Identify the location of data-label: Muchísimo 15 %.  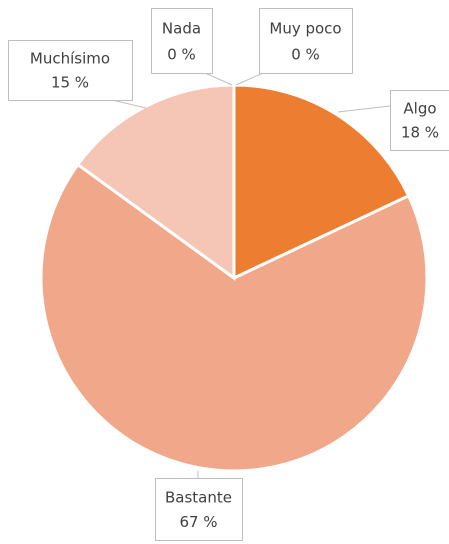
(77, 74).